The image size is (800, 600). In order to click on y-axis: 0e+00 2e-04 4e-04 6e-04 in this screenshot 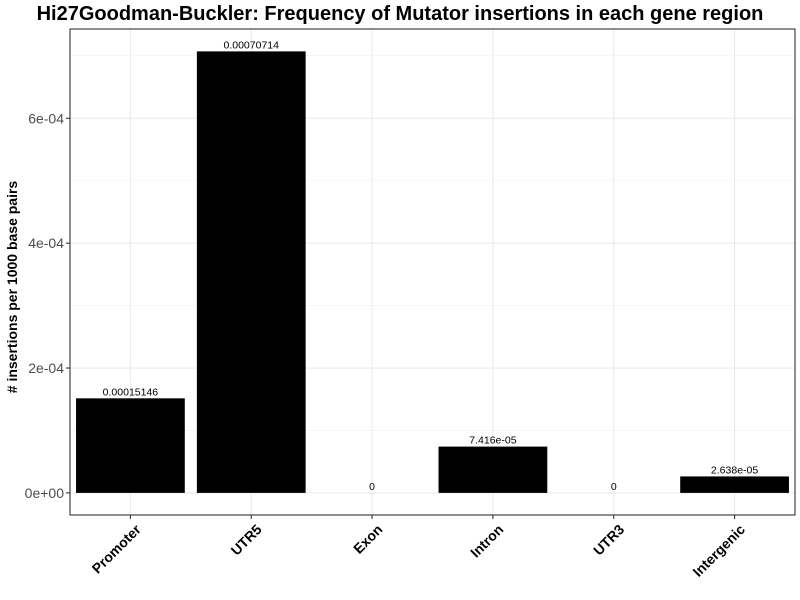, I will do `click(47, 305)`.